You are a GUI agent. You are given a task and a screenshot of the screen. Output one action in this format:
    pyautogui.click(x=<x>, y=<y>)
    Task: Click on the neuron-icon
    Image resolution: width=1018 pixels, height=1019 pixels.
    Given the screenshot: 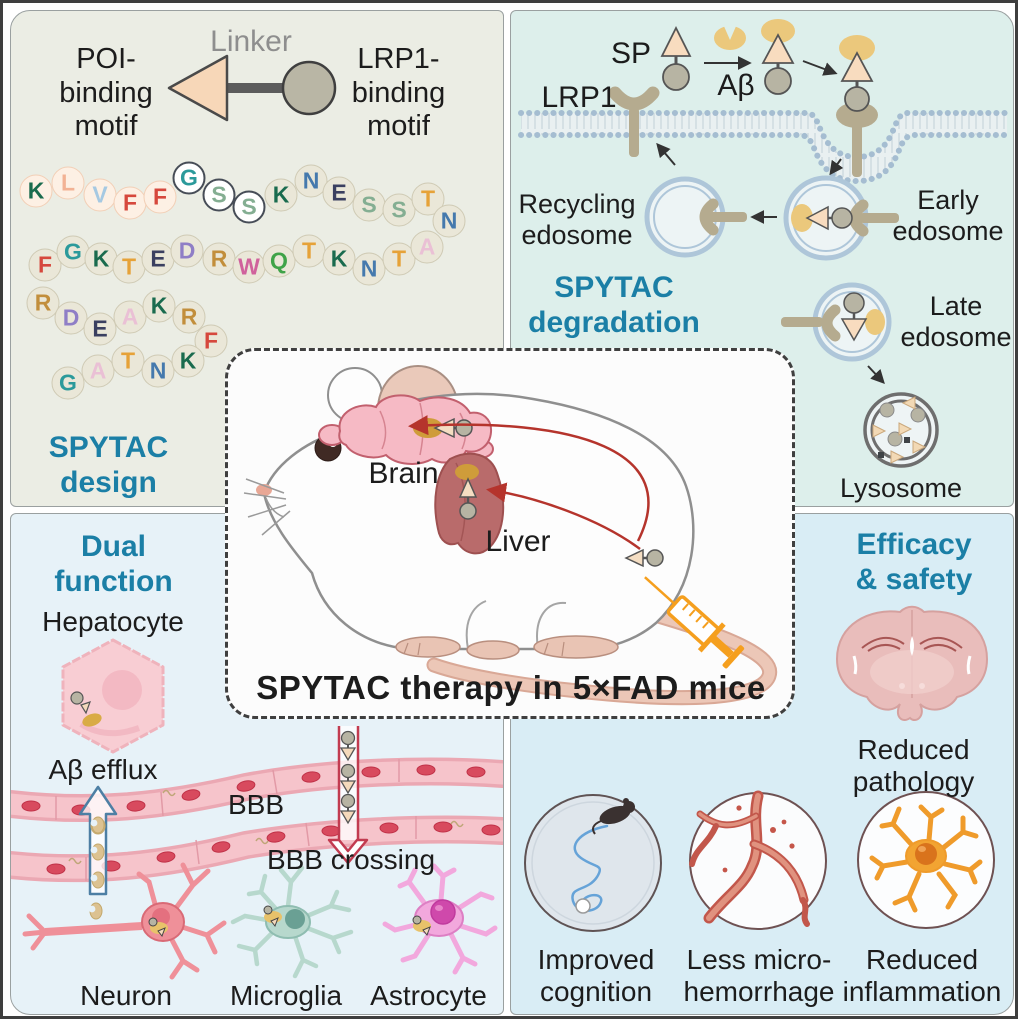 What is the action you would take?
    pyautogui.click(x=124, y=921)
    